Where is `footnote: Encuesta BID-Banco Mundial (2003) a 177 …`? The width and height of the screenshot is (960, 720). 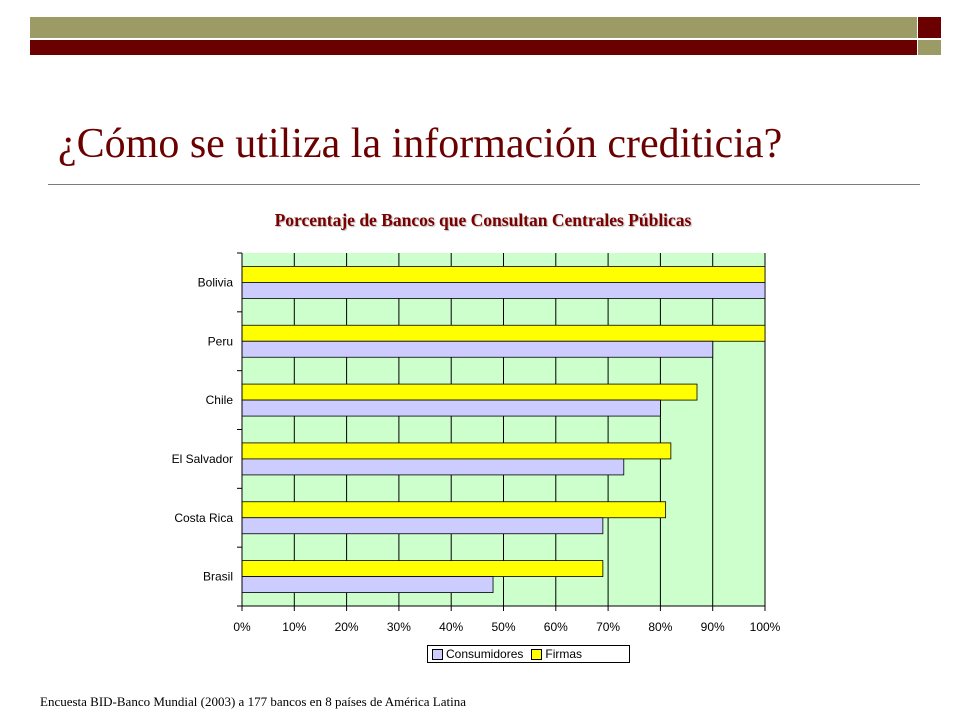 footnote: Encuesta BID-Banco Mundial (2003) a 177 … is located at coordinates (253, 701).